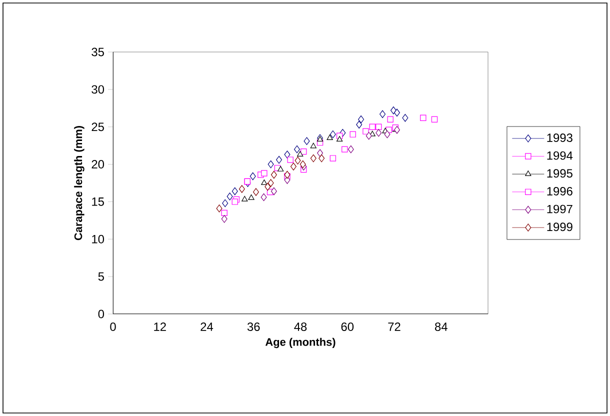 Image resolution: width=610 pixels, height=416 pixels. Describe the element at coordinates (253, 326) in the screenshot. I see `x-tick-label: 36` at that location.